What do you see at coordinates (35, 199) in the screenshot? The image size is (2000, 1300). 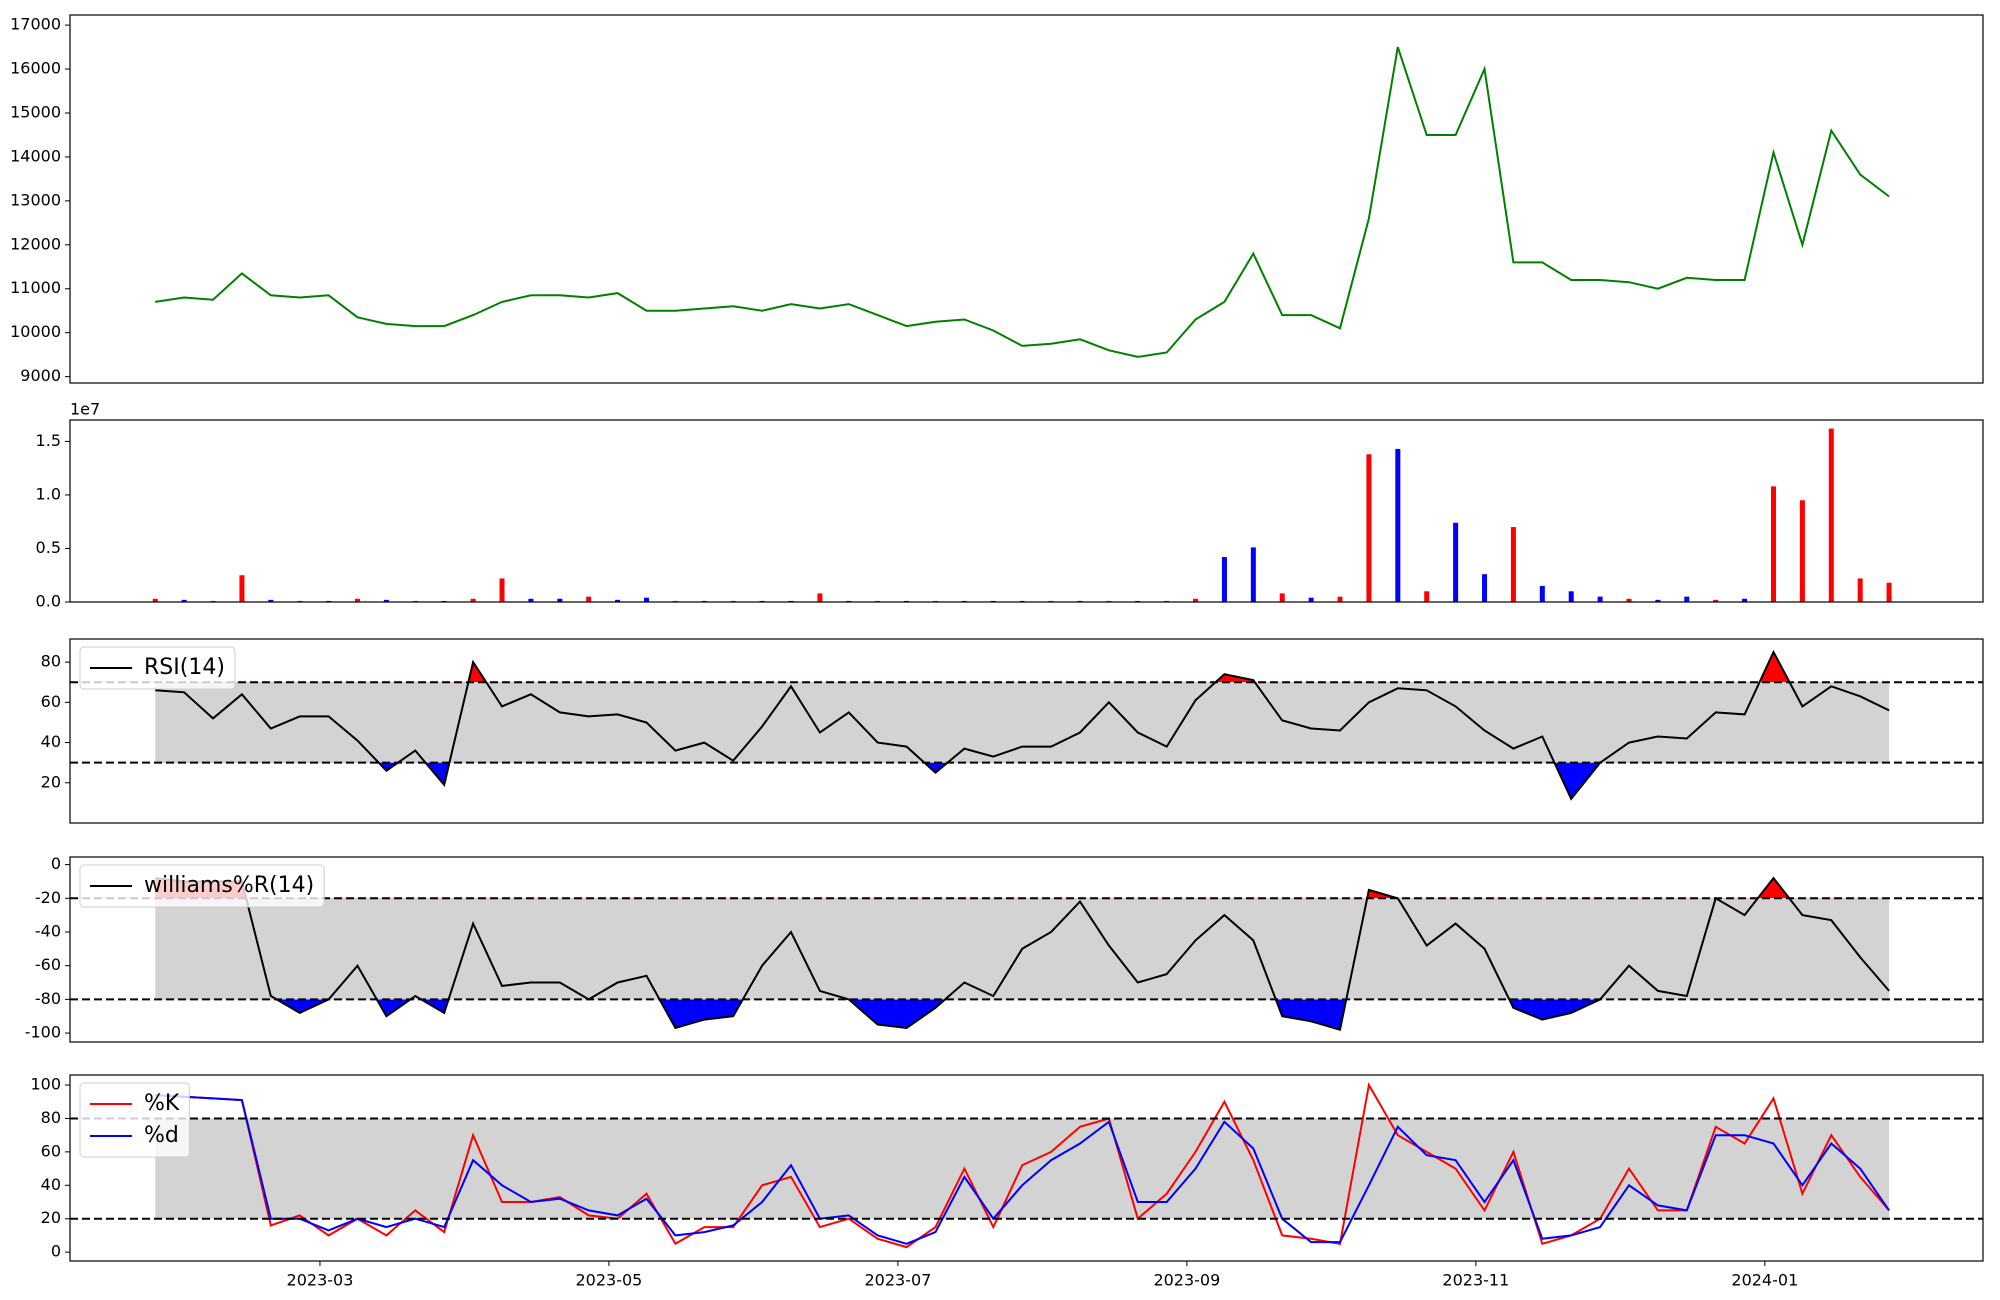 I see `y-tick-label: 13000` at bounding box center [35, 199].